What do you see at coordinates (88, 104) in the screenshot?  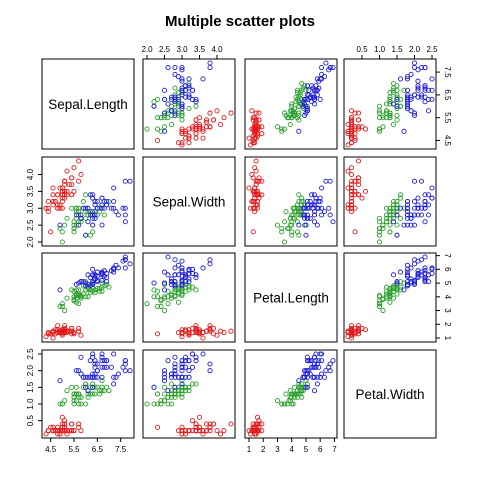 I see `variable-label: Sepal.Length` at bounding box center [88, 104].